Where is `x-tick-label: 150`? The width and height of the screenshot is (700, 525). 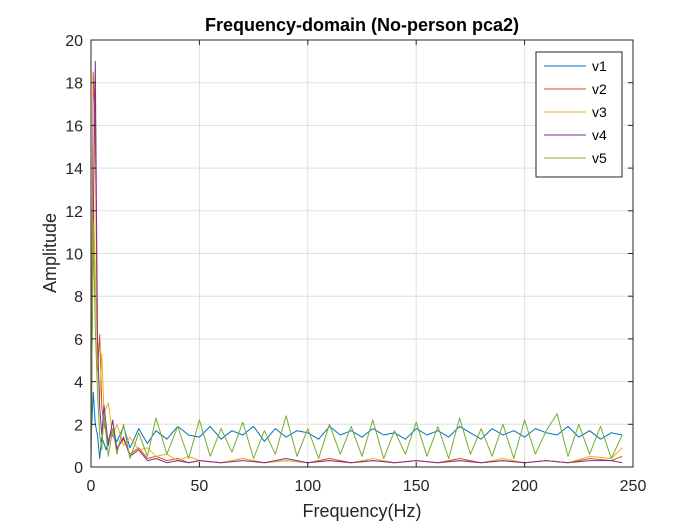
x-tick-label: 150 is located at coordinates (416, 486).